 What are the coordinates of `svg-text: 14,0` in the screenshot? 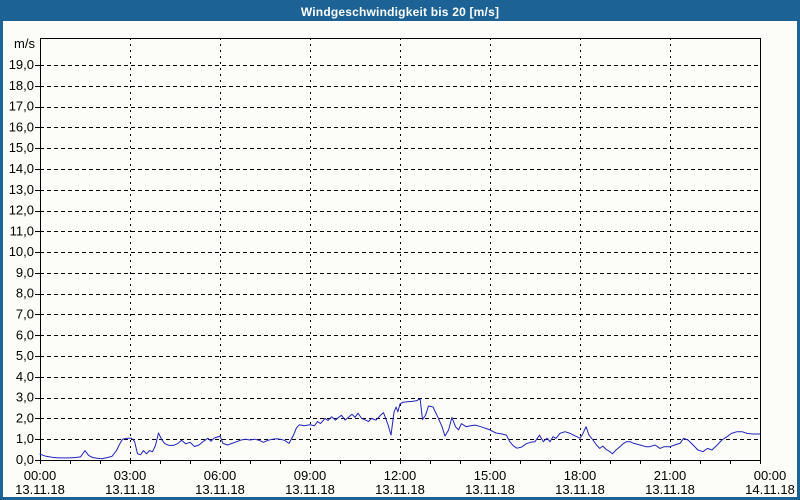 It's located at (21, 168).